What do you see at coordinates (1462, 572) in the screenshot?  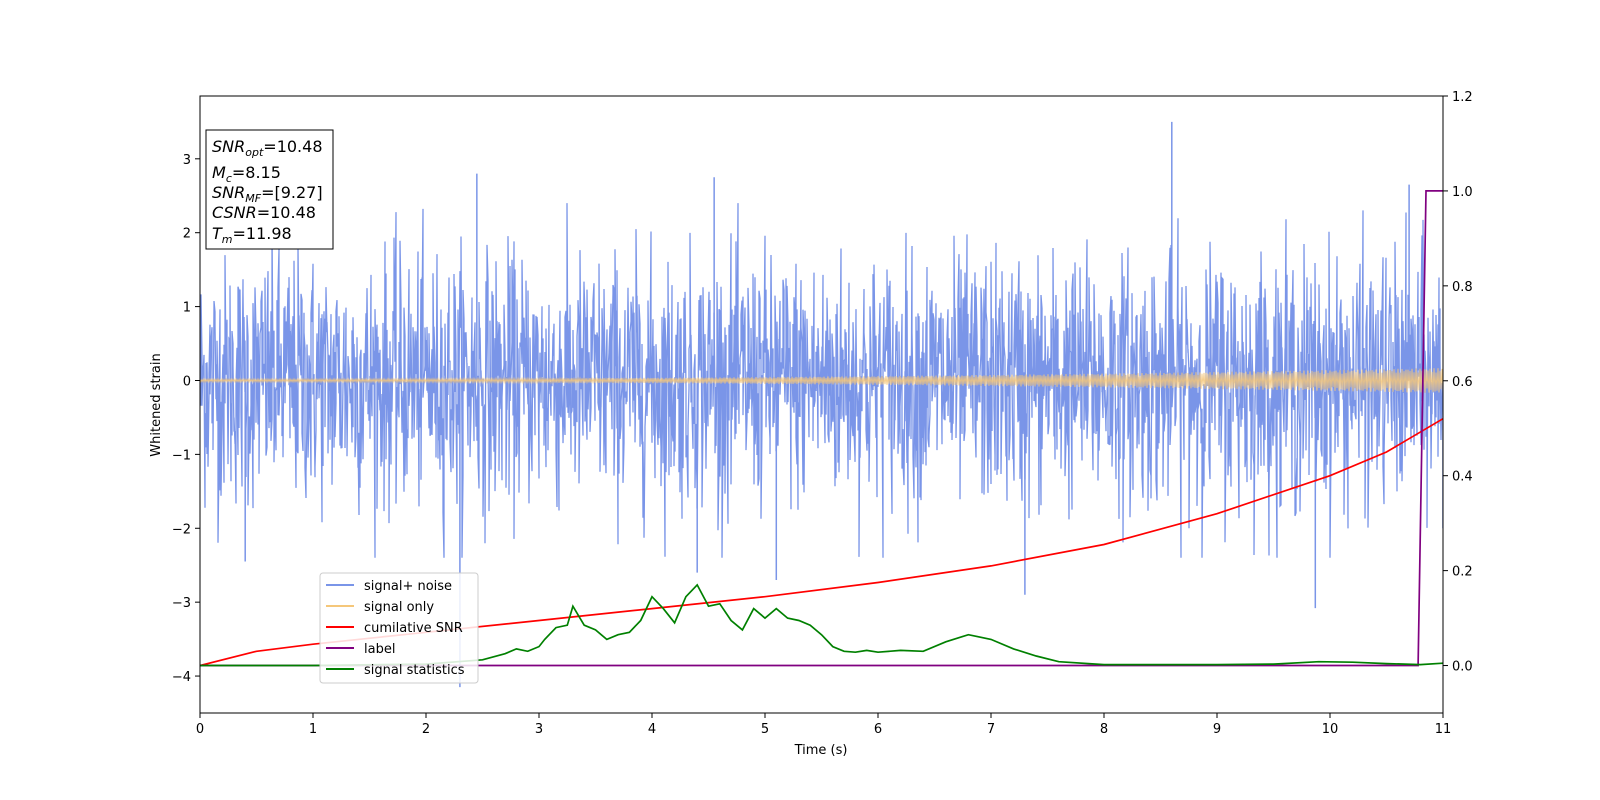 I see `y-right-tick-label: 0.2` at bounding box center [1462, 572].